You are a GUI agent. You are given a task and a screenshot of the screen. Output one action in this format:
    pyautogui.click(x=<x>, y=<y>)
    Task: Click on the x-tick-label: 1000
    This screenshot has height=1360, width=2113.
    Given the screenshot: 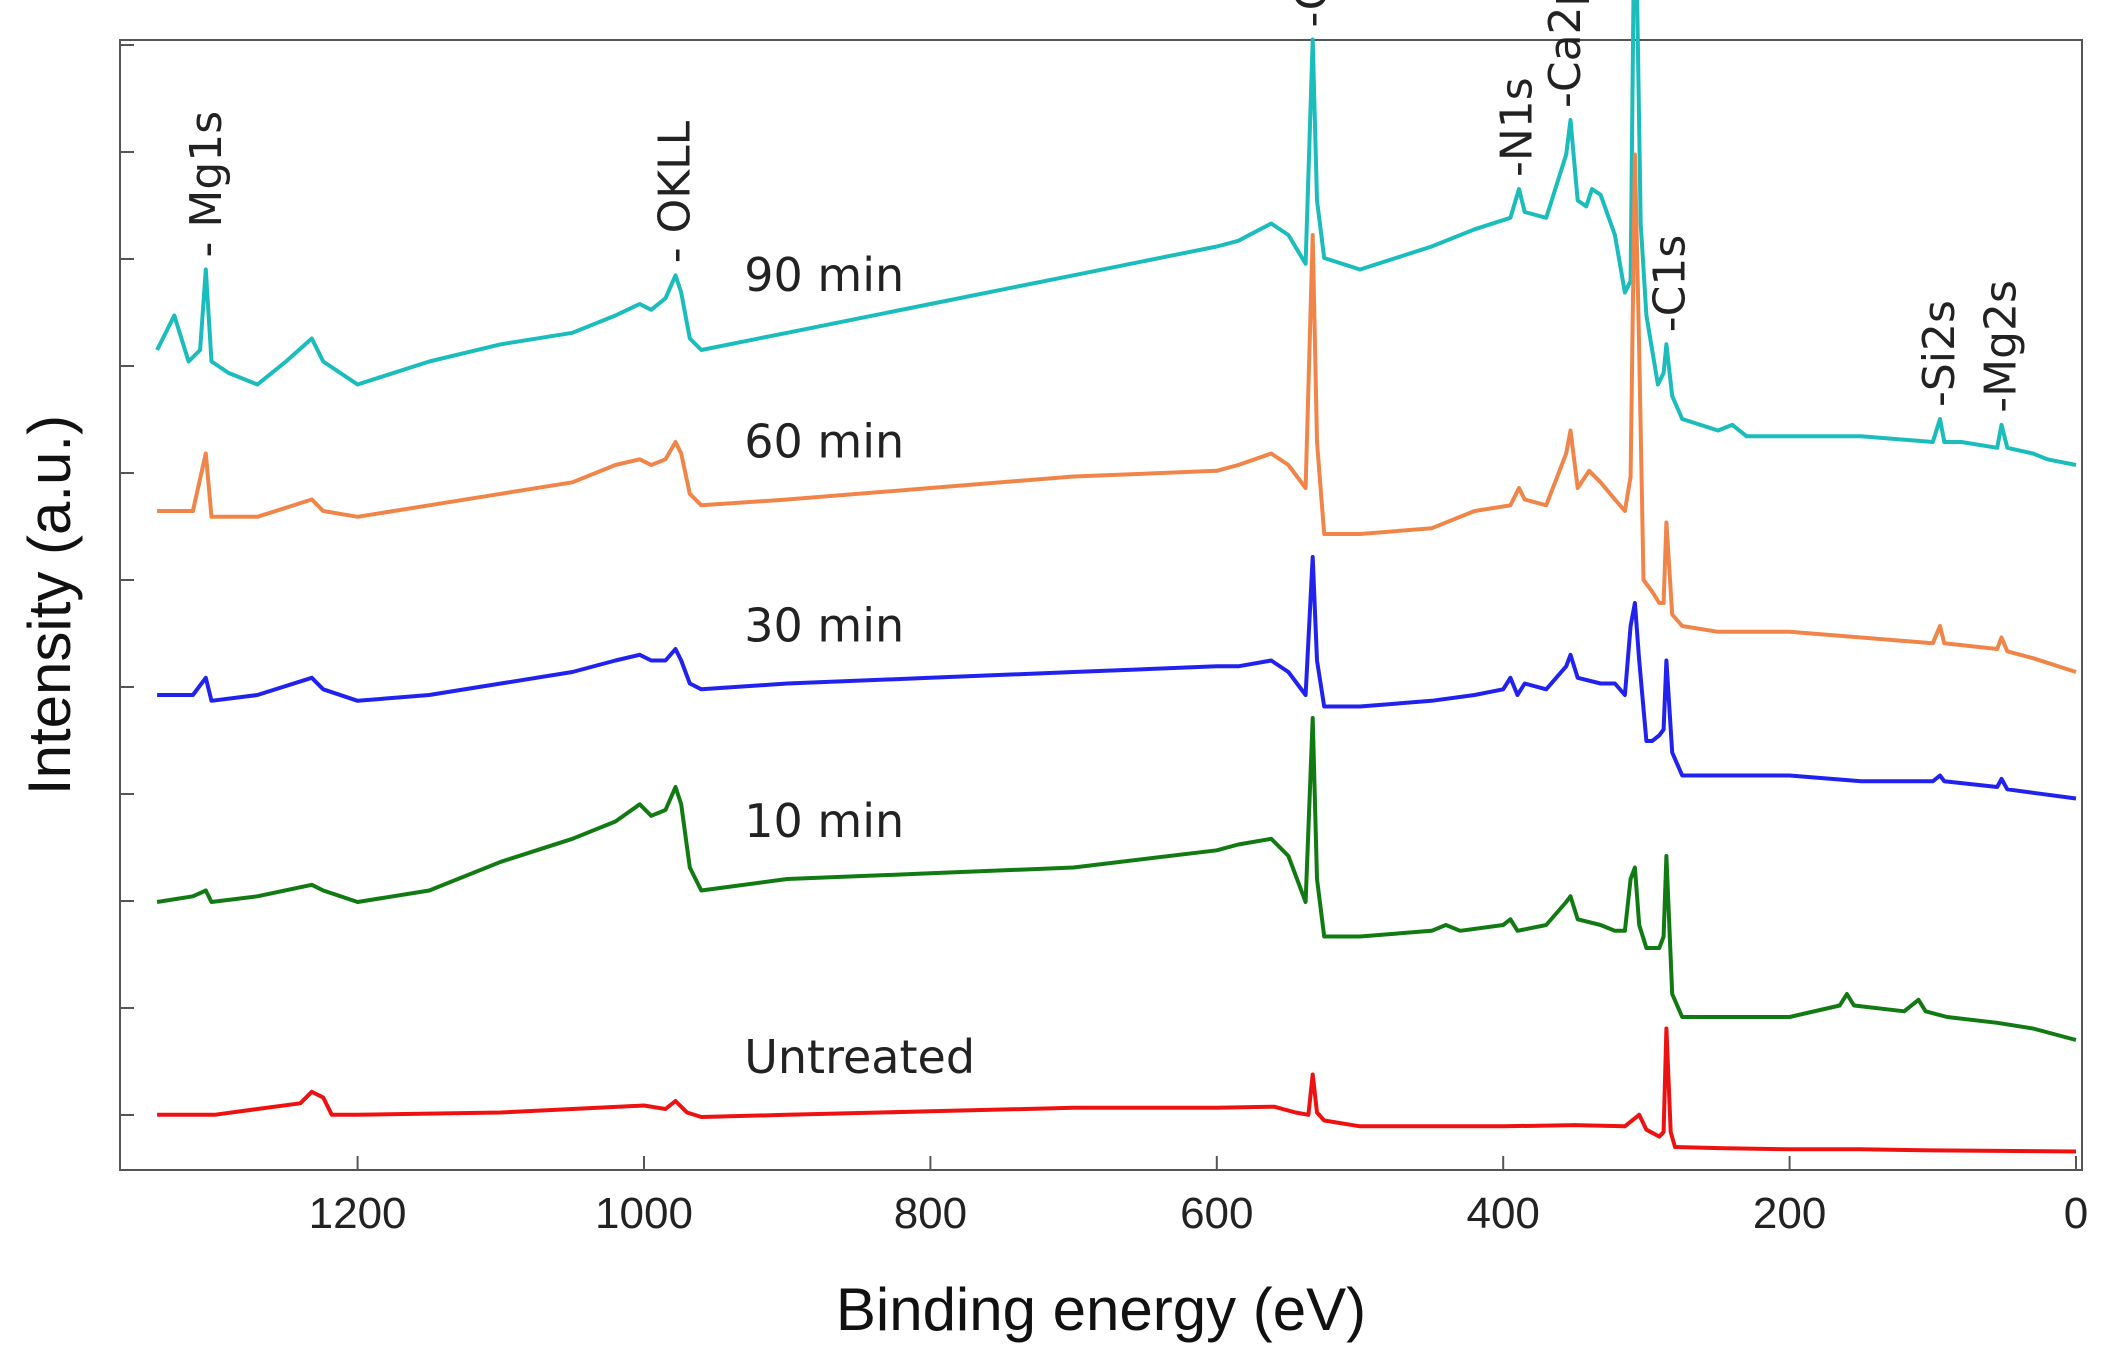 What is the action you would take?
    pyautogui.click(x=644, y=1213)
    